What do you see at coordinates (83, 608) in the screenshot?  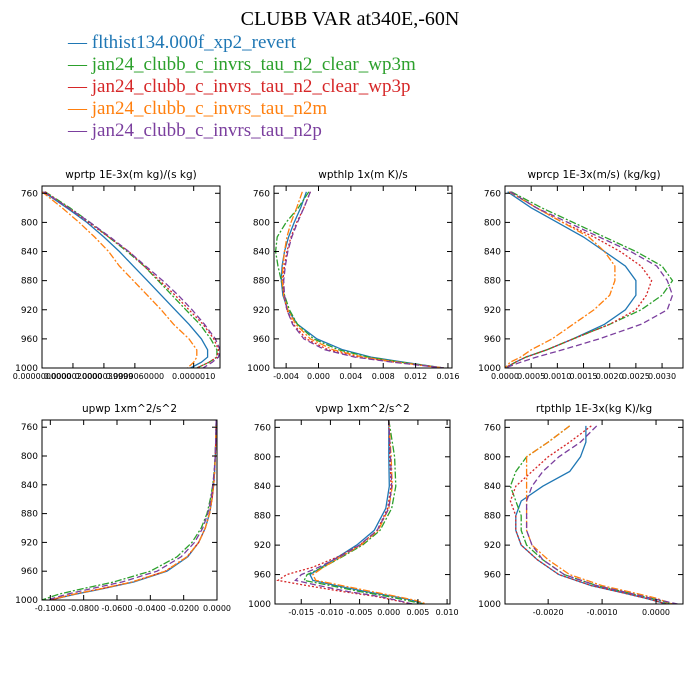 I see `x-tick-label: -0.0800` at bounding box center [83, 608].